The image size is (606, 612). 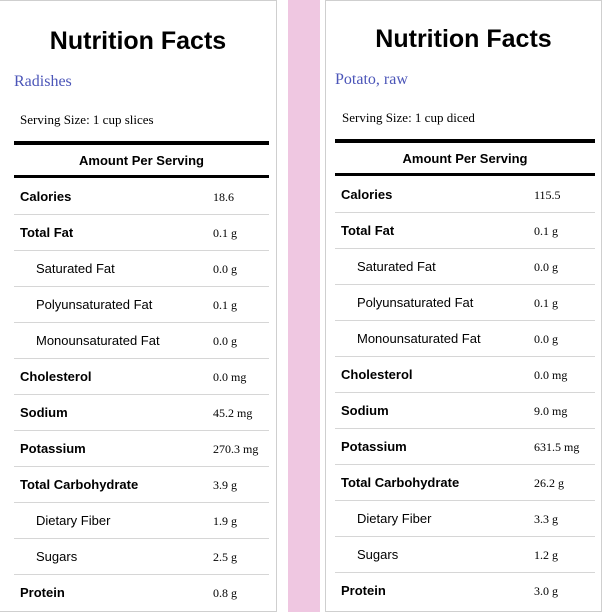 I want to click on nutrient-row-sodium: Sodium 45.2 mg, so click(x=141, y=413).